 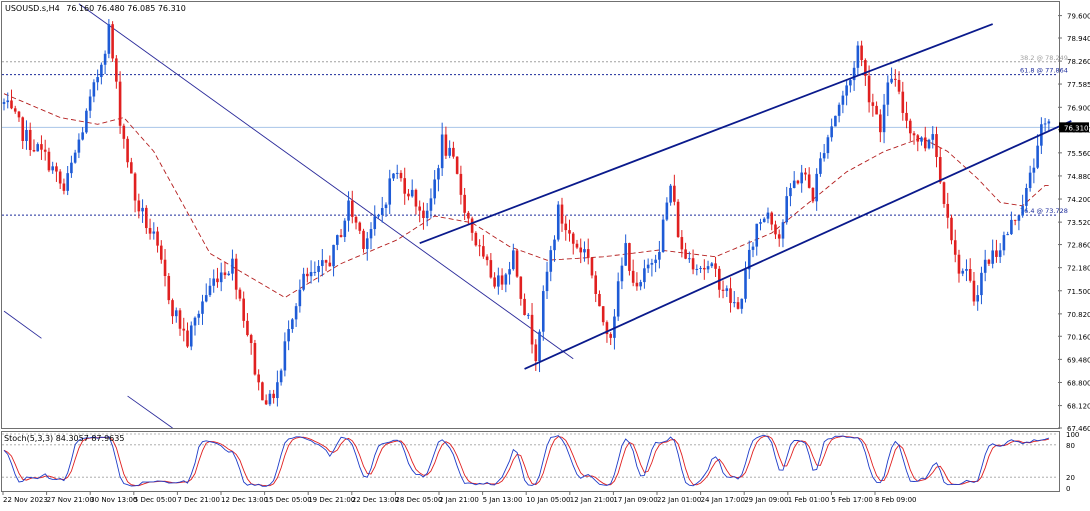 I want to click on time-tick-label: 1 Feb 01:00, so click(x=808, y=500).